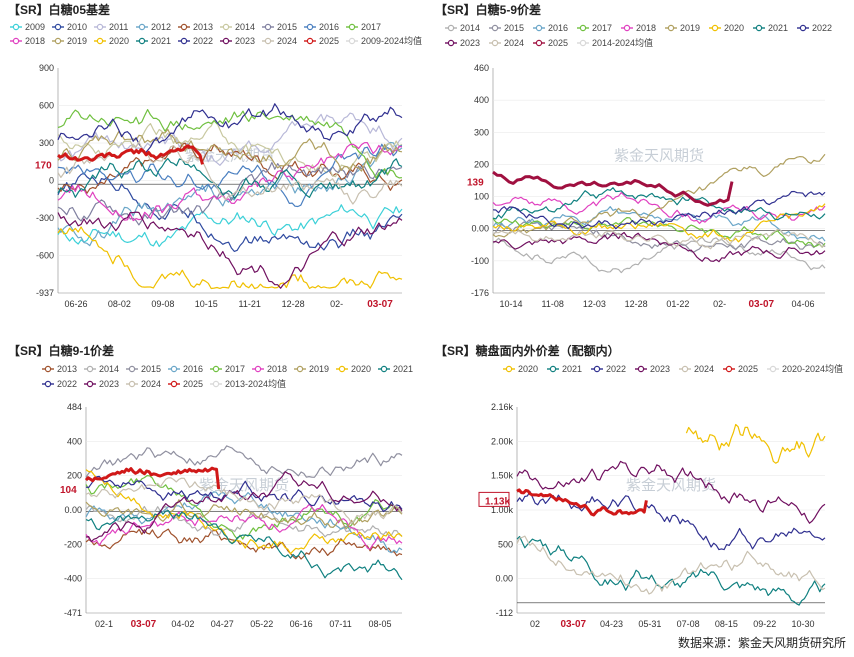  I want to click on x-tick-label: 11-21, so click(250, 304).